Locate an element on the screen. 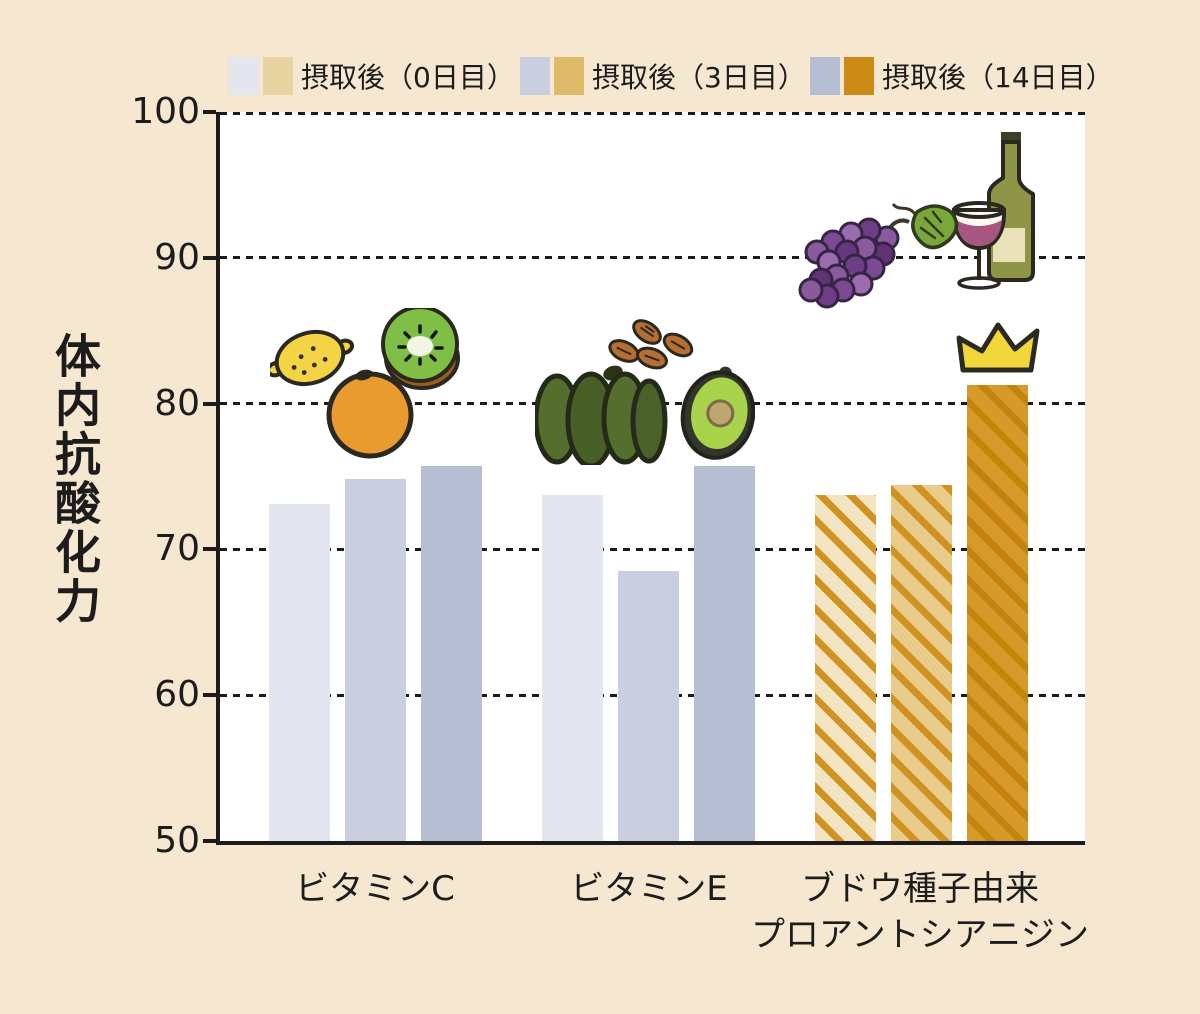  bar-group2-day0 is located at coordinates (572, 668).